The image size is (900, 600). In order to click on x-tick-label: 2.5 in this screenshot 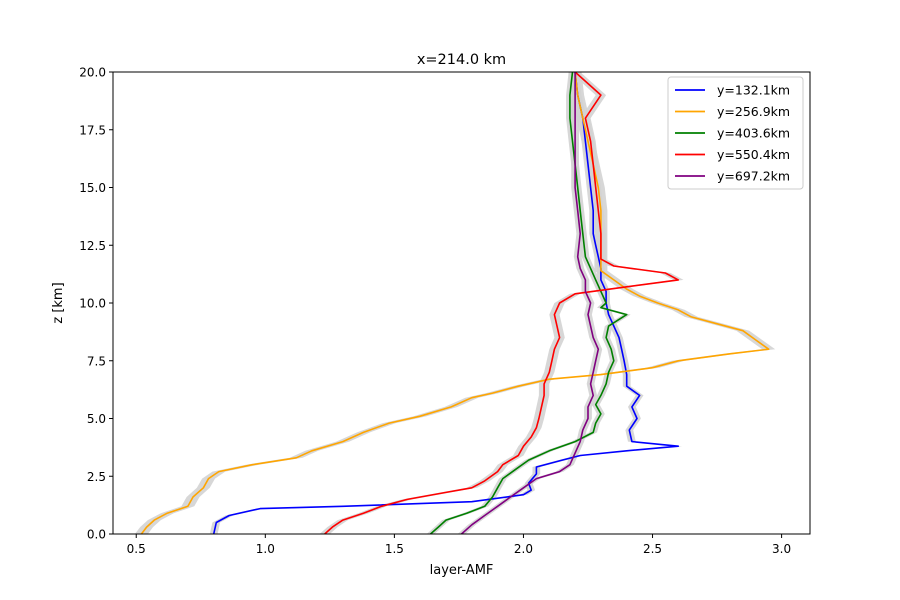, I will do `click(652, 549)`.